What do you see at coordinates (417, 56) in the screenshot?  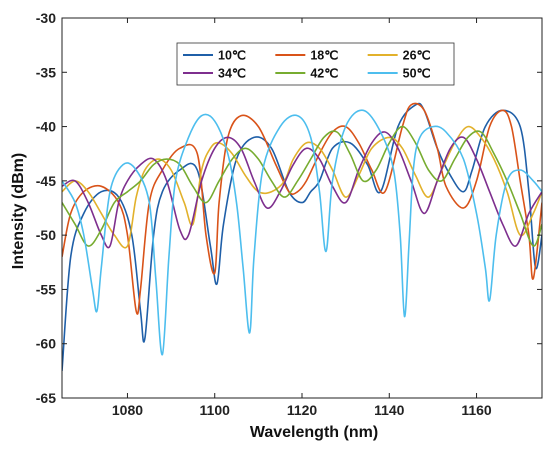 I see `legend-label: 26℃` at bounding box center [417, 56].